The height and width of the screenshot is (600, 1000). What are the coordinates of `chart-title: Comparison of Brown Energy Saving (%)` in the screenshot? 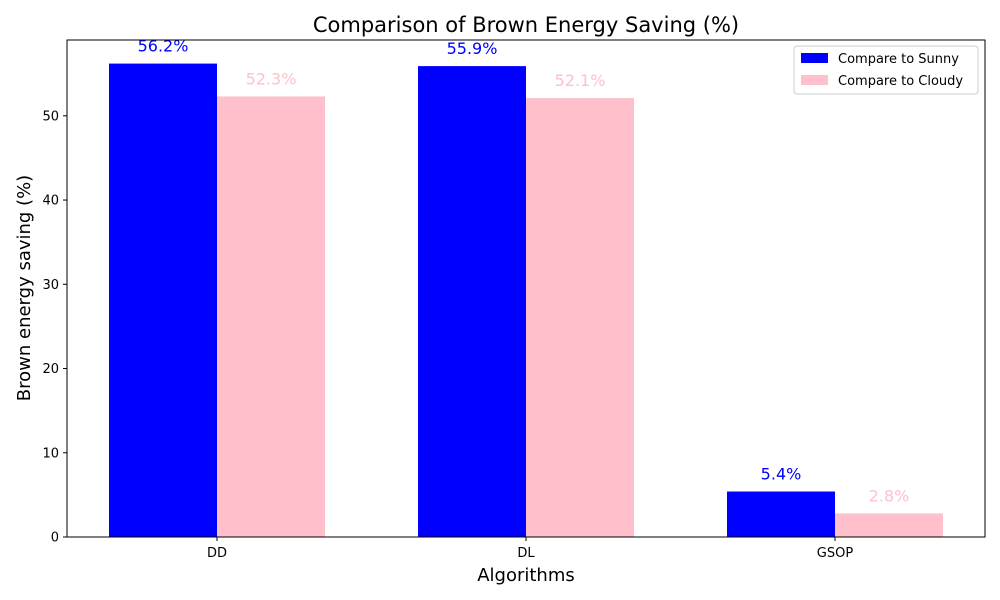 It's located at (526, 25).